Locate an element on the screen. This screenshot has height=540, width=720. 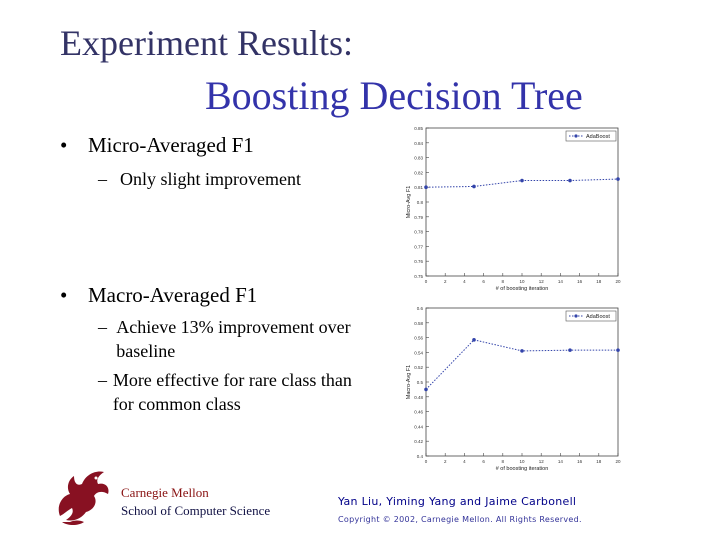
y-tick-label: 0.4 is located at coordinates (420, 456).